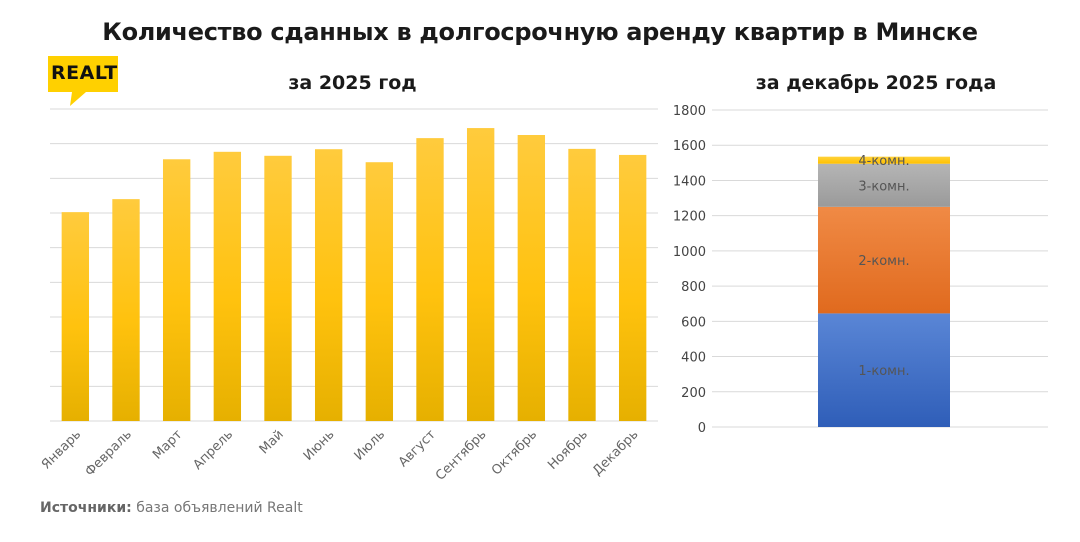 The image size is (1080, 542). What do you see at coordinates (370, 445) in the screenshot?
I see `x-tick-label: Июль` at bounding box center [370, 445].